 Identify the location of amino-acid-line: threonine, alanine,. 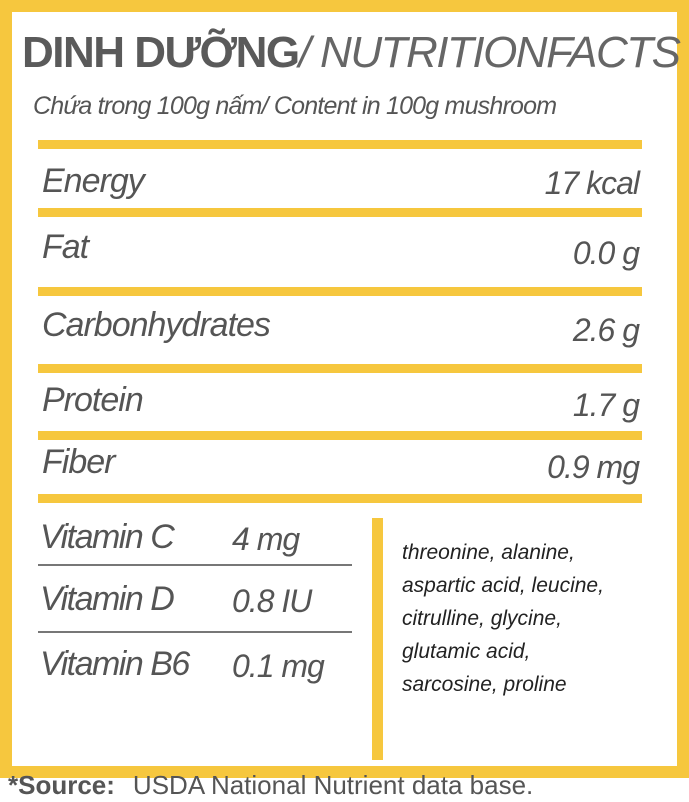
(488, 552).